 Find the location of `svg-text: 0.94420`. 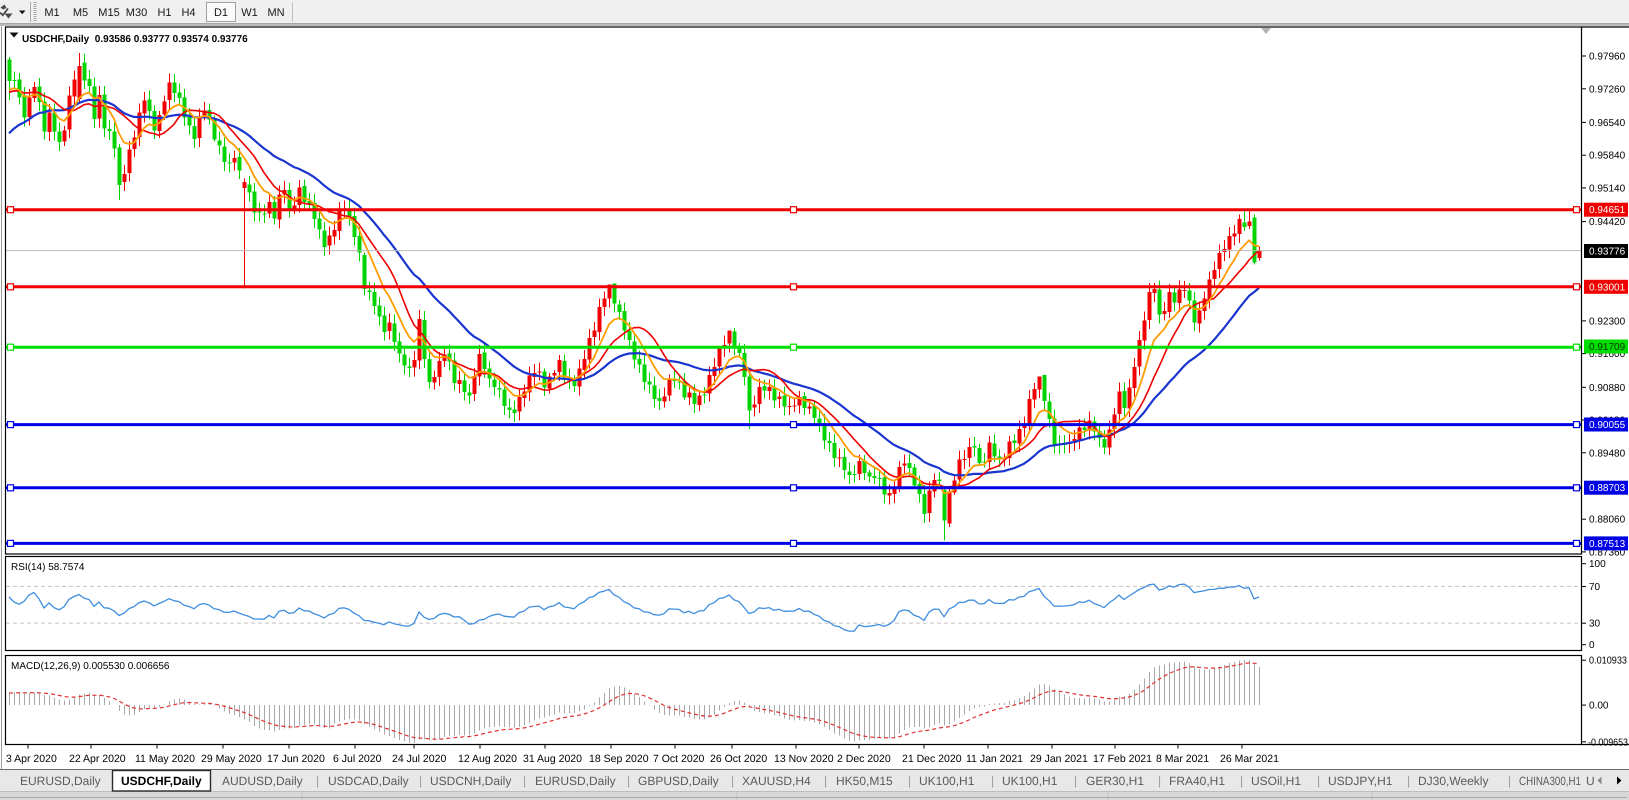

svg-text: 0.94420 is located at coordinates (1607, 222).